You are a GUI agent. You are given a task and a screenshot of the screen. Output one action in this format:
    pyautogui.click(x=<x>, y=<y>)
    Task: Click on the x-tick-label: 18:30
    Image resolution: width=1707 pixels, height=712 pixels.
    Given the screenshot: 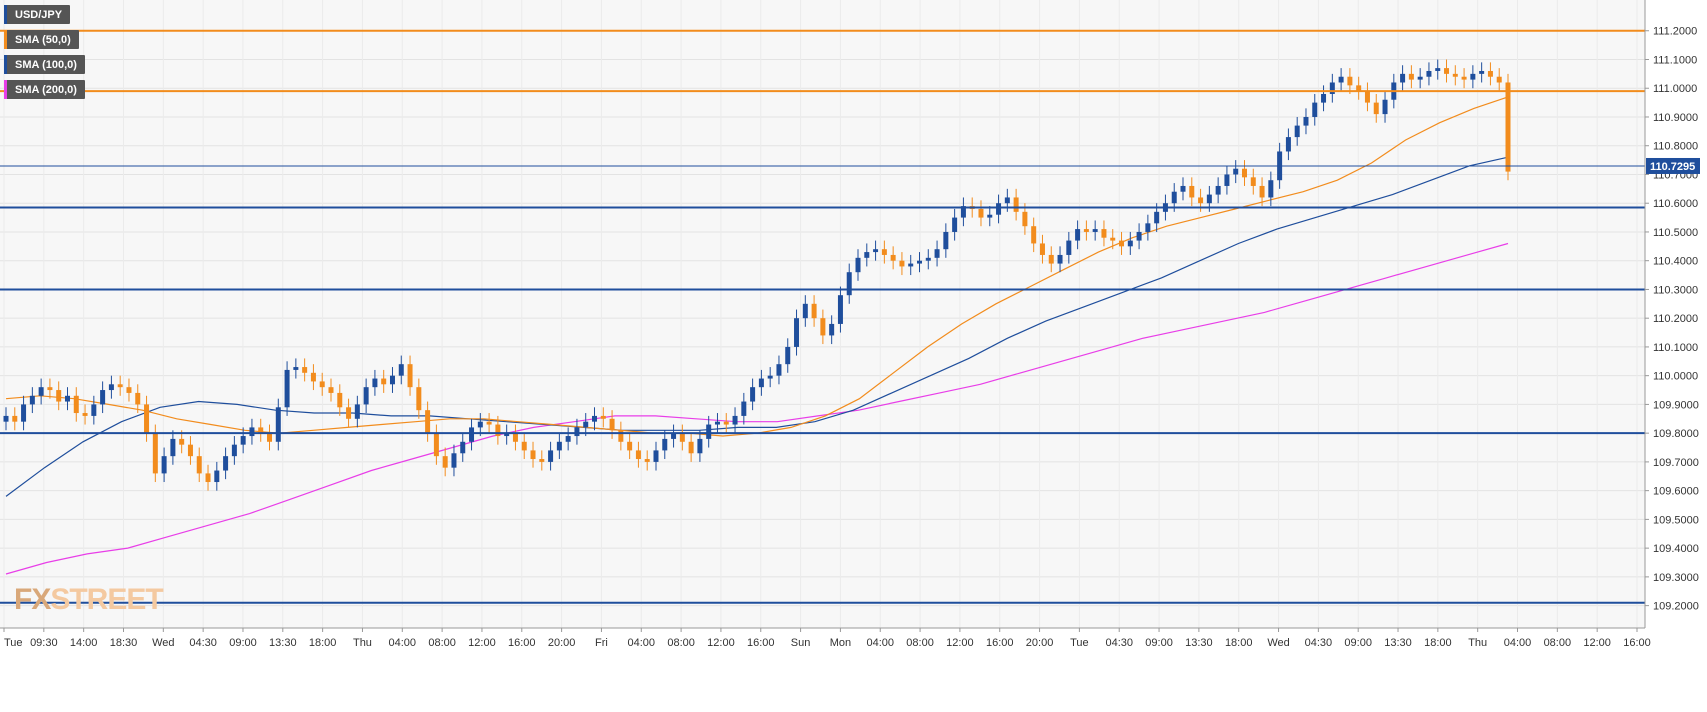 What is the action you would take?
    pyautogui.click(x=124, y=643)
    